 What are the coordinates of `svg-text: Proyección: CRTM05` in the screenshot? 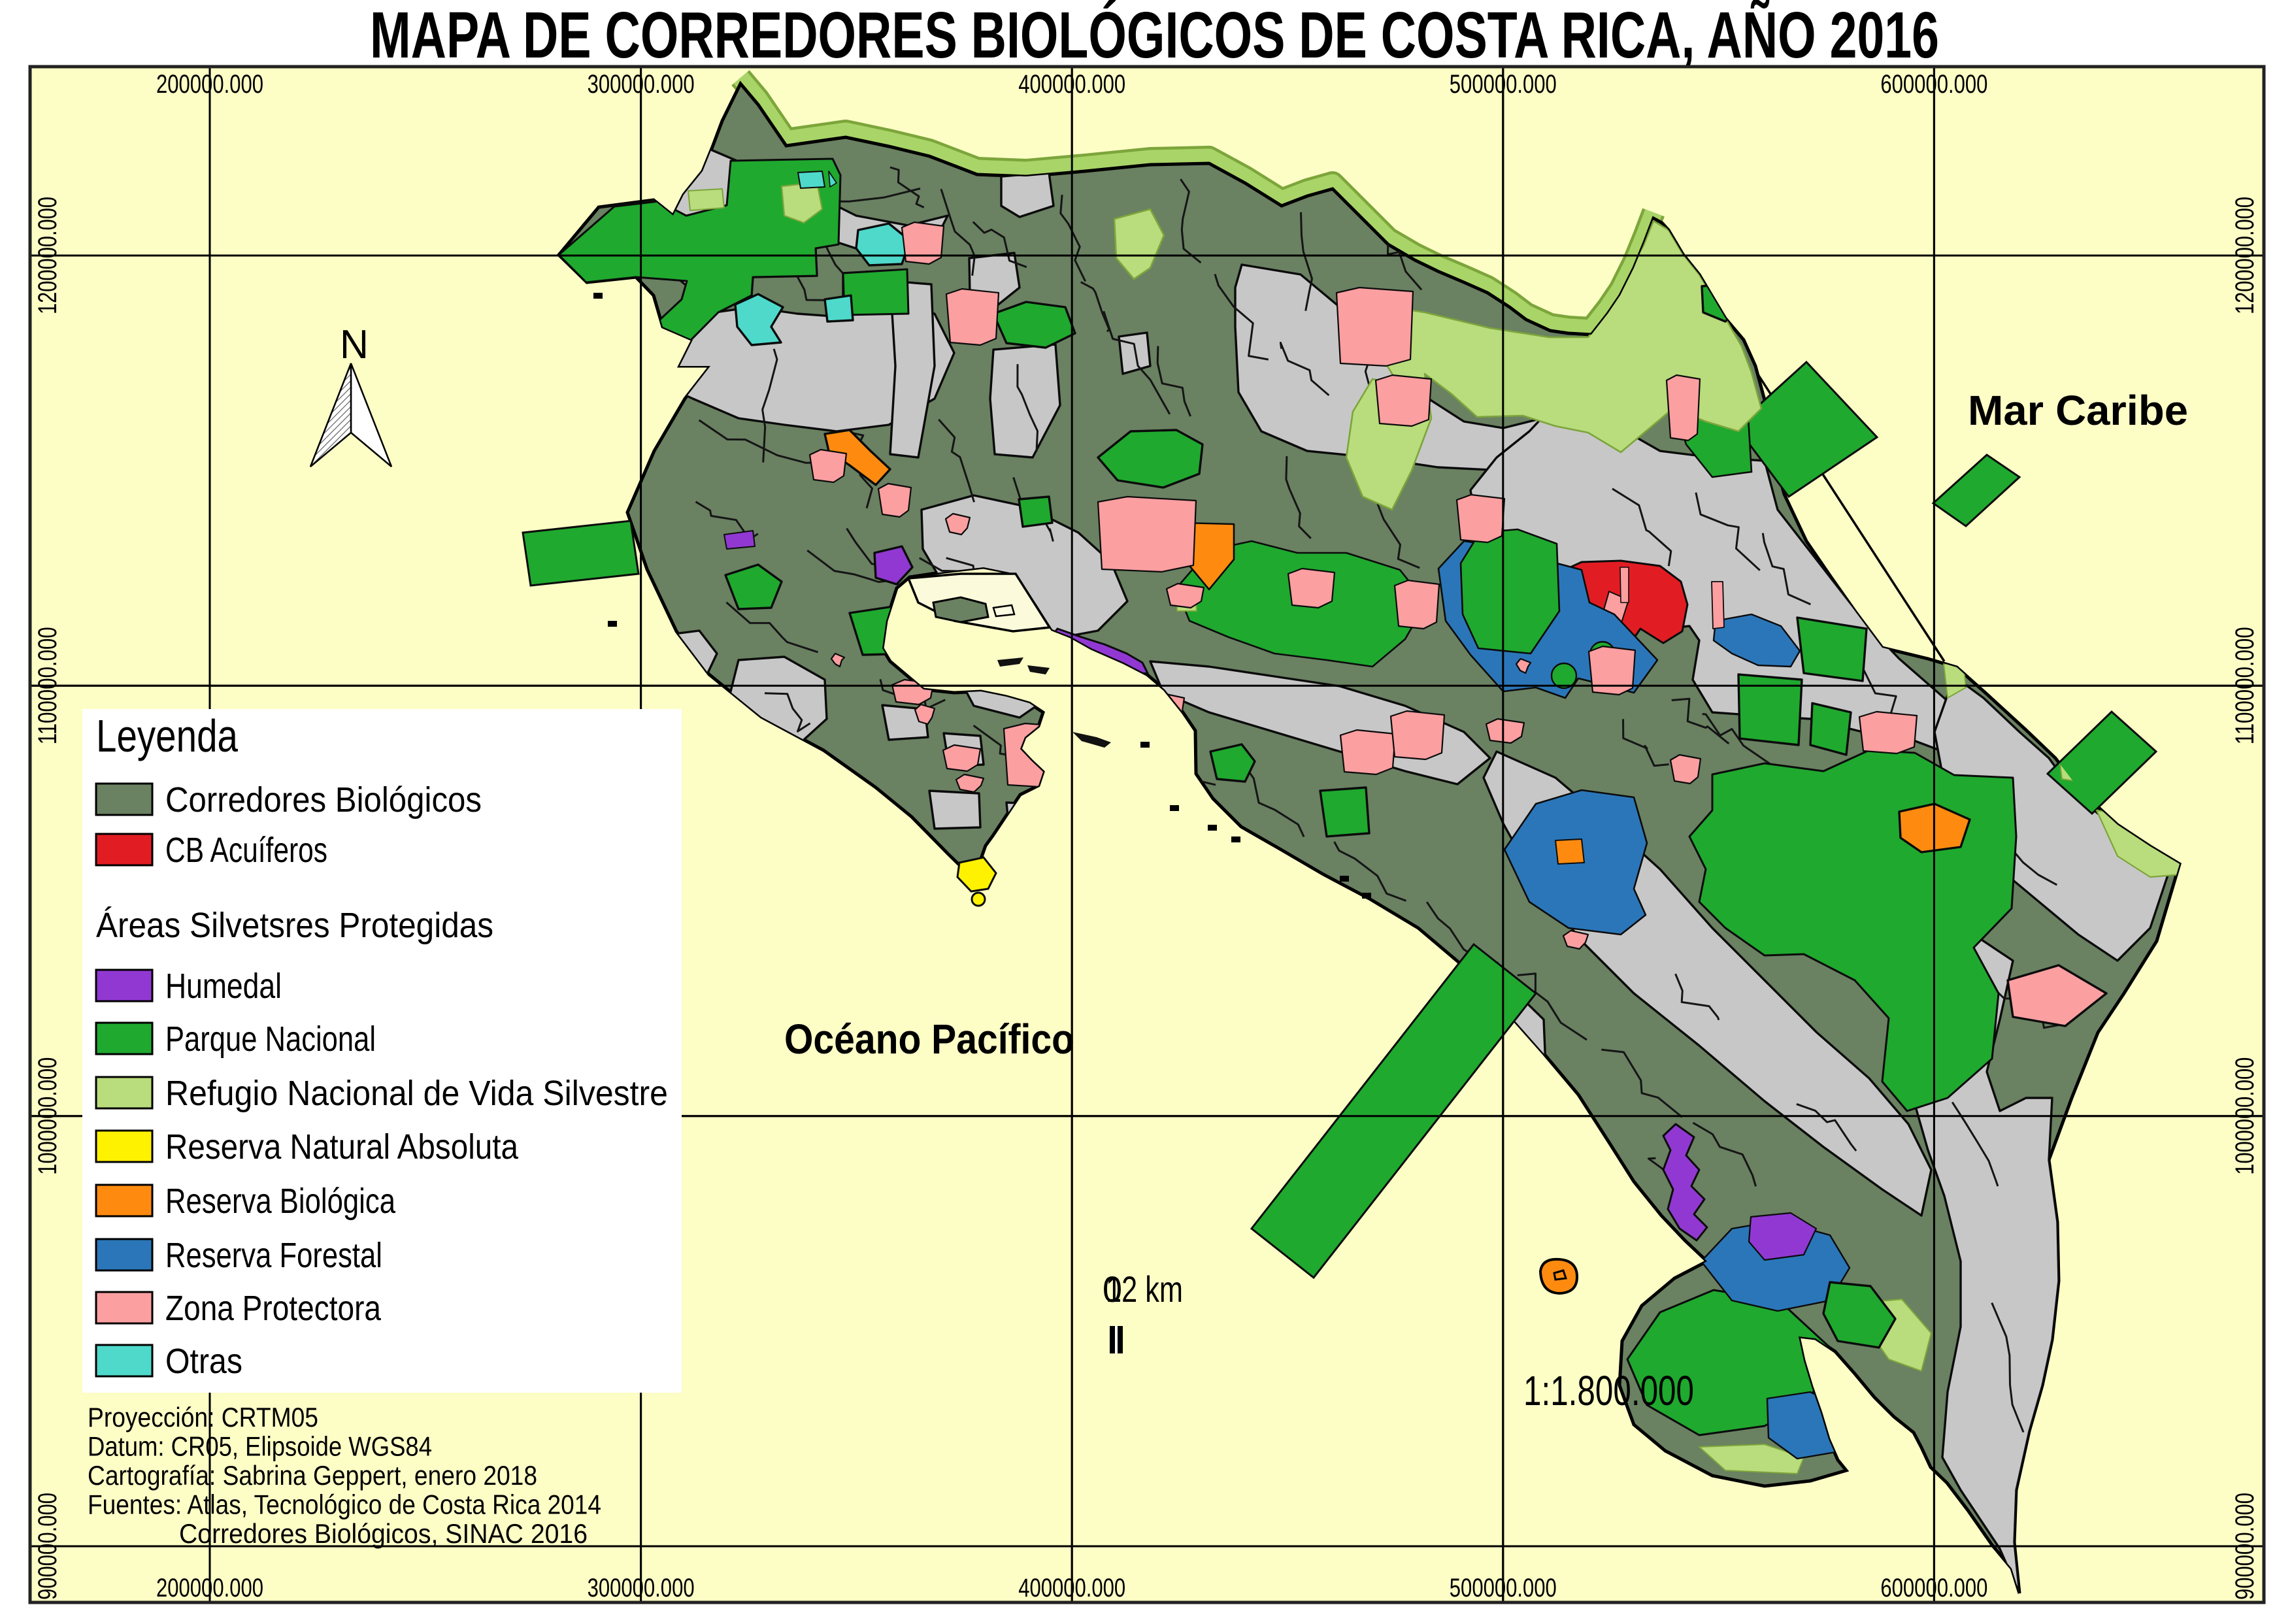 It's located at (203, 1417).